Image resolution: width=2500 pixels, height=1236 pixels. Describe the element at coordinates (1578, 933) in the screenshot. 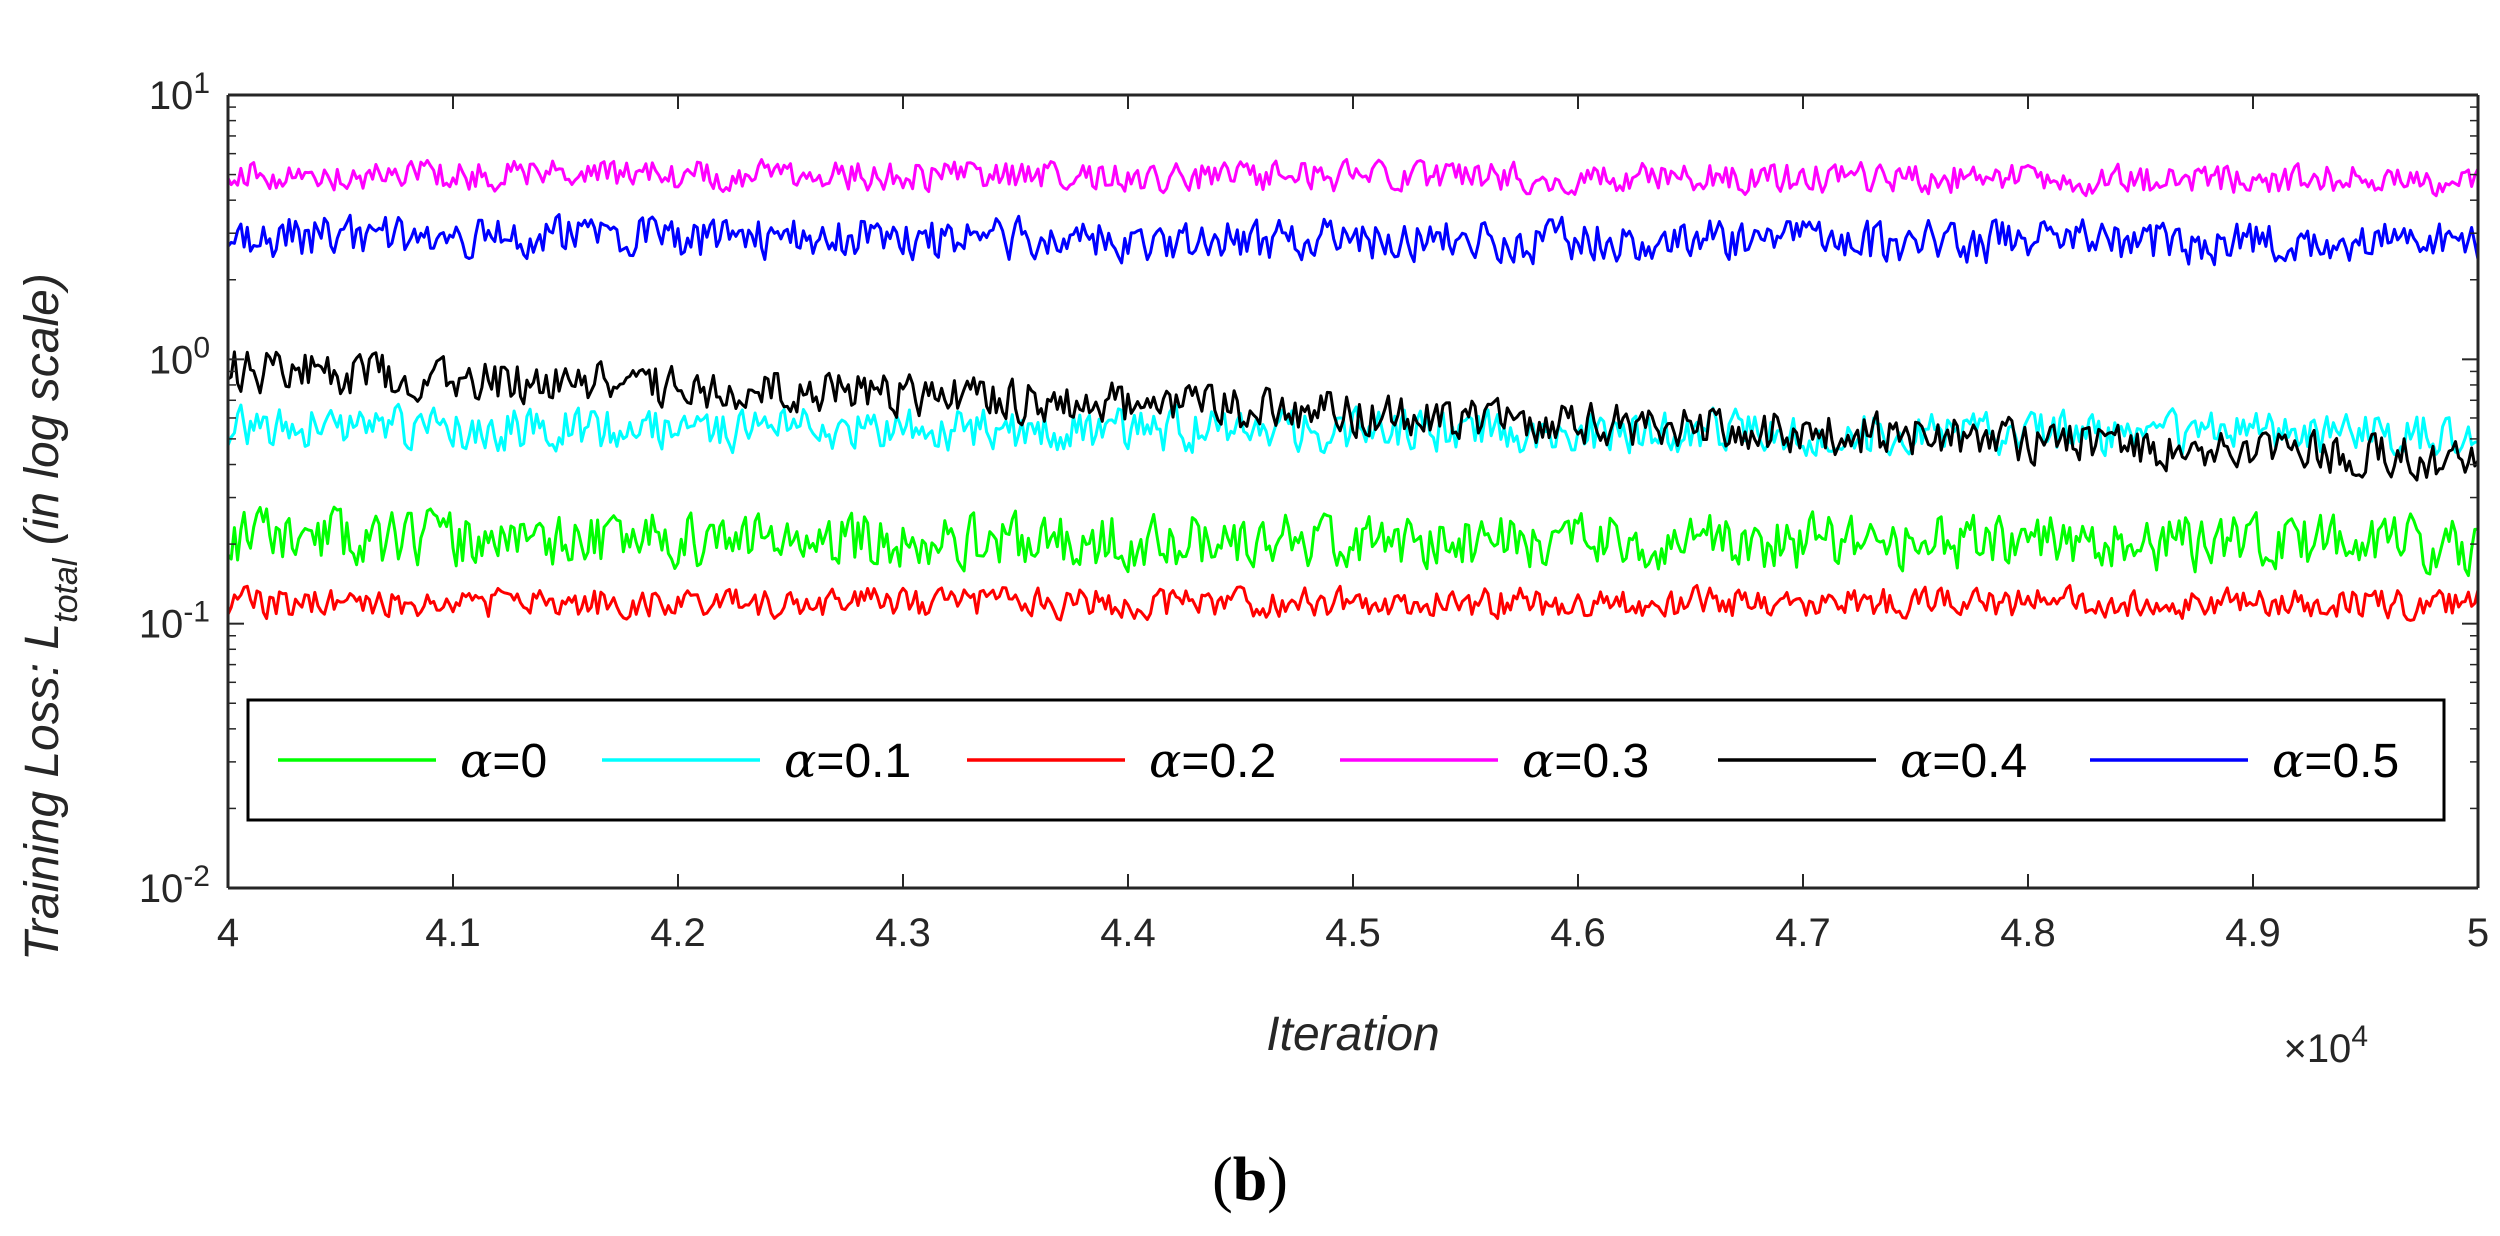

I see `x-tick-label: 4.6` at that location.